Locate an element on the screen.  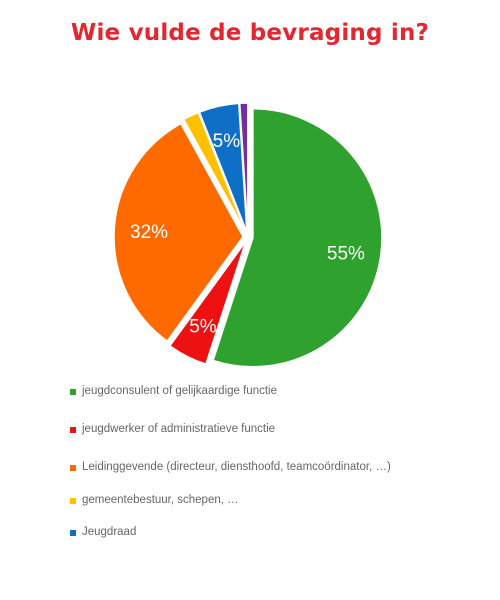
legend-item: Jeugdraad is located at coordinates (265, 532).